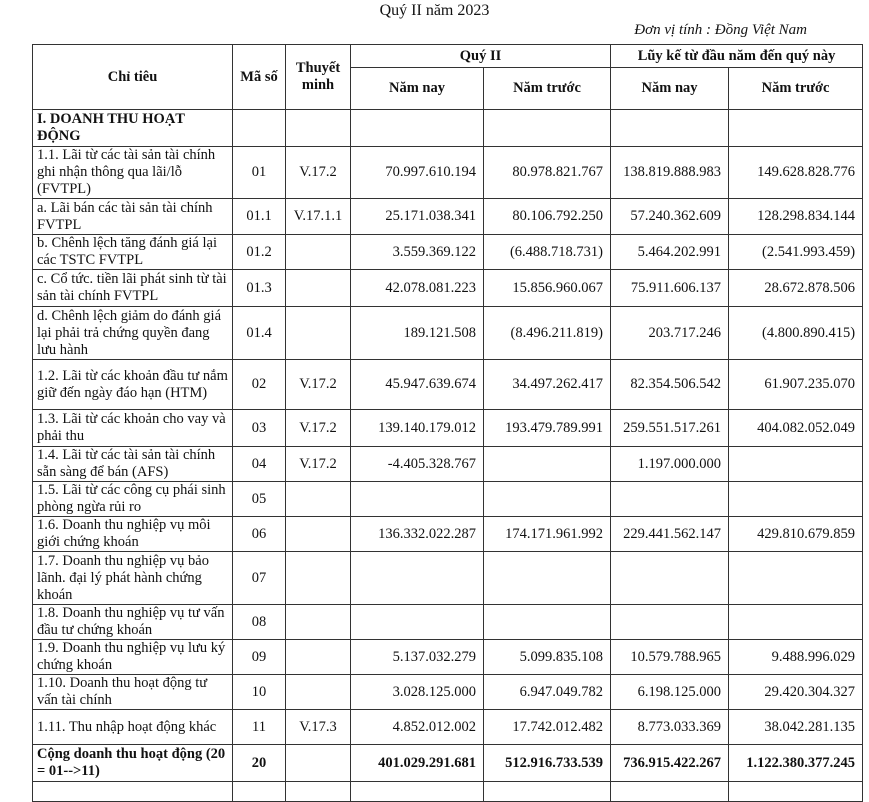  I want to click on table-cell: 1.122.380.377.245, so click(796, 763).